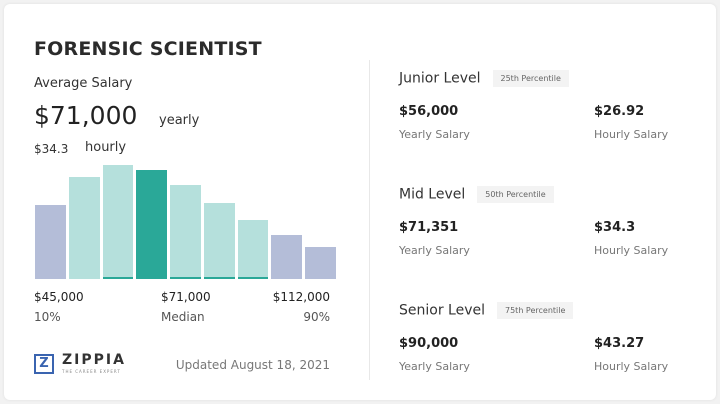 This screenshot has height=404, width=720. What do you see at coordinates (148, 49) in the screenshot?
I see `job-title: FORENSIC SCIENTIST` at bounding box center [148, 49].